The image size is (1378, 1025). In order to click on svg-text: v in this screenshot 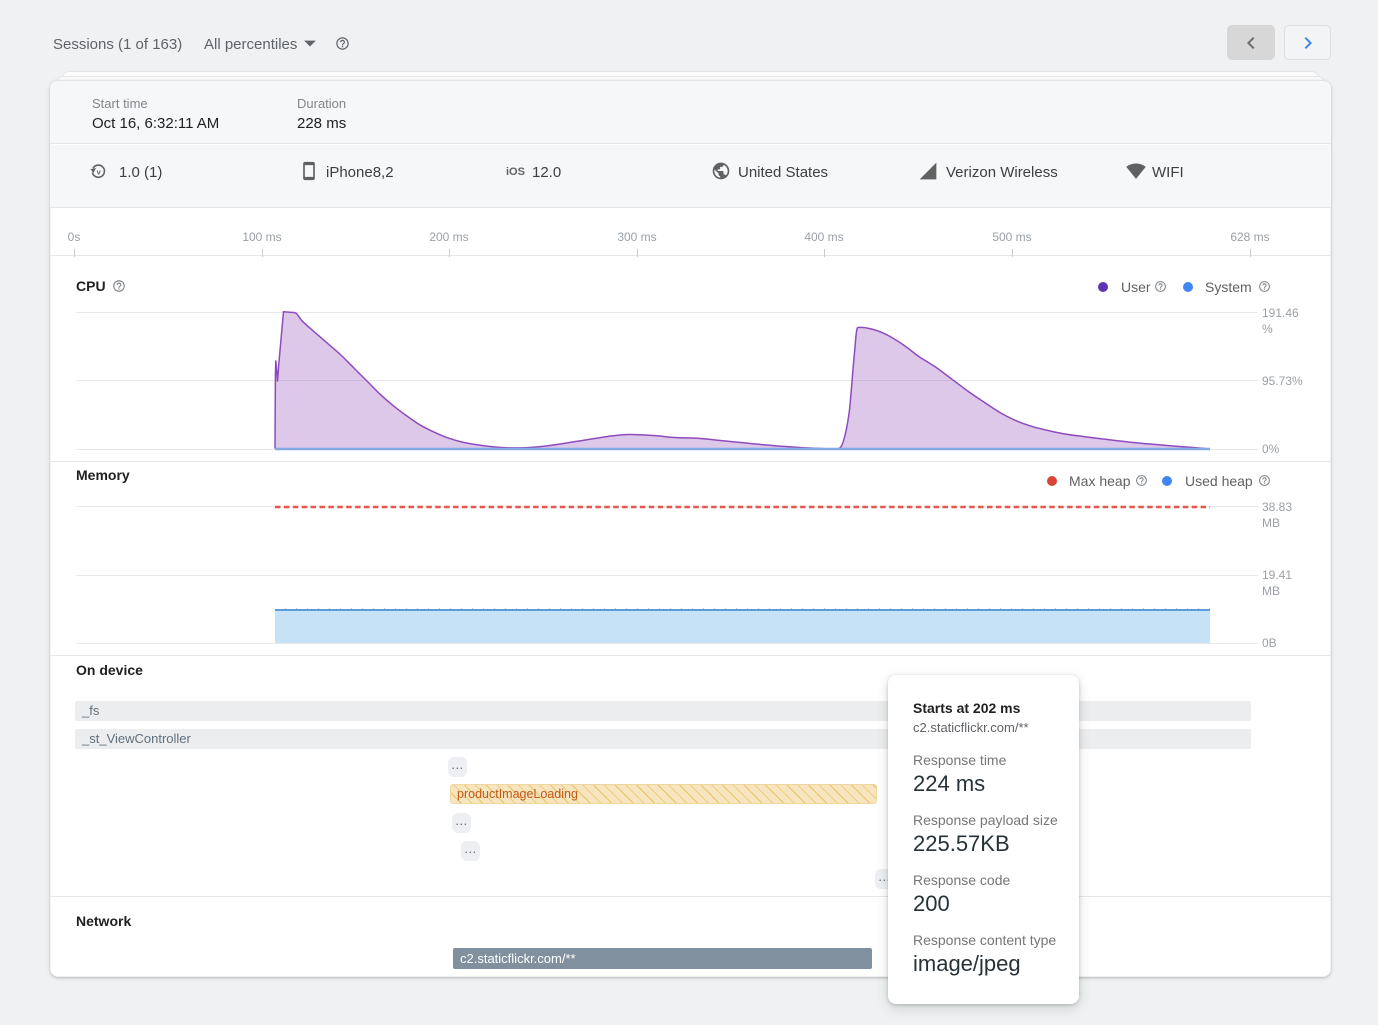, I will do `click(99, 171)`.